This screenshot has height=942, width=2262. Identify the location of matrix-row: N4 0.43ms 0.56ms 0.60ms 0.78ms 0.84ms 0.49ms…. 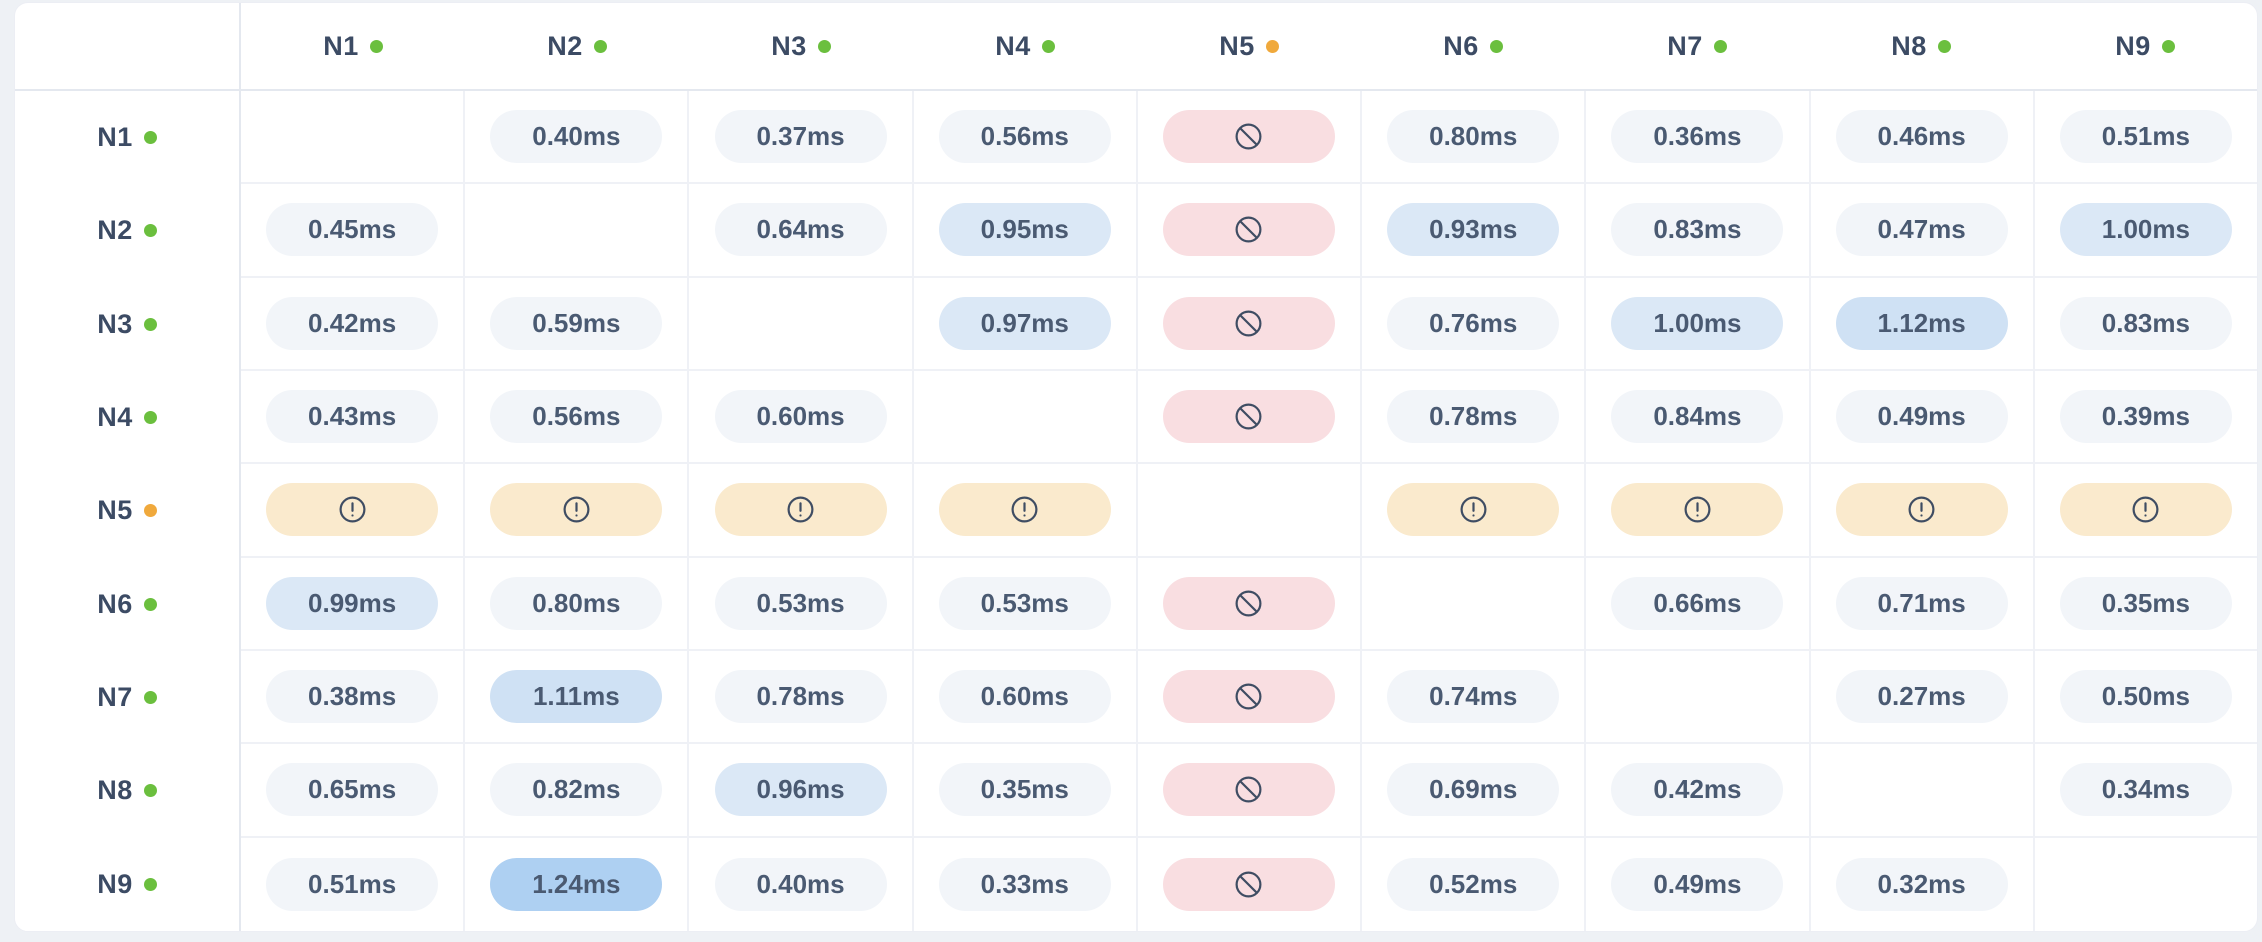
(1136, 417).